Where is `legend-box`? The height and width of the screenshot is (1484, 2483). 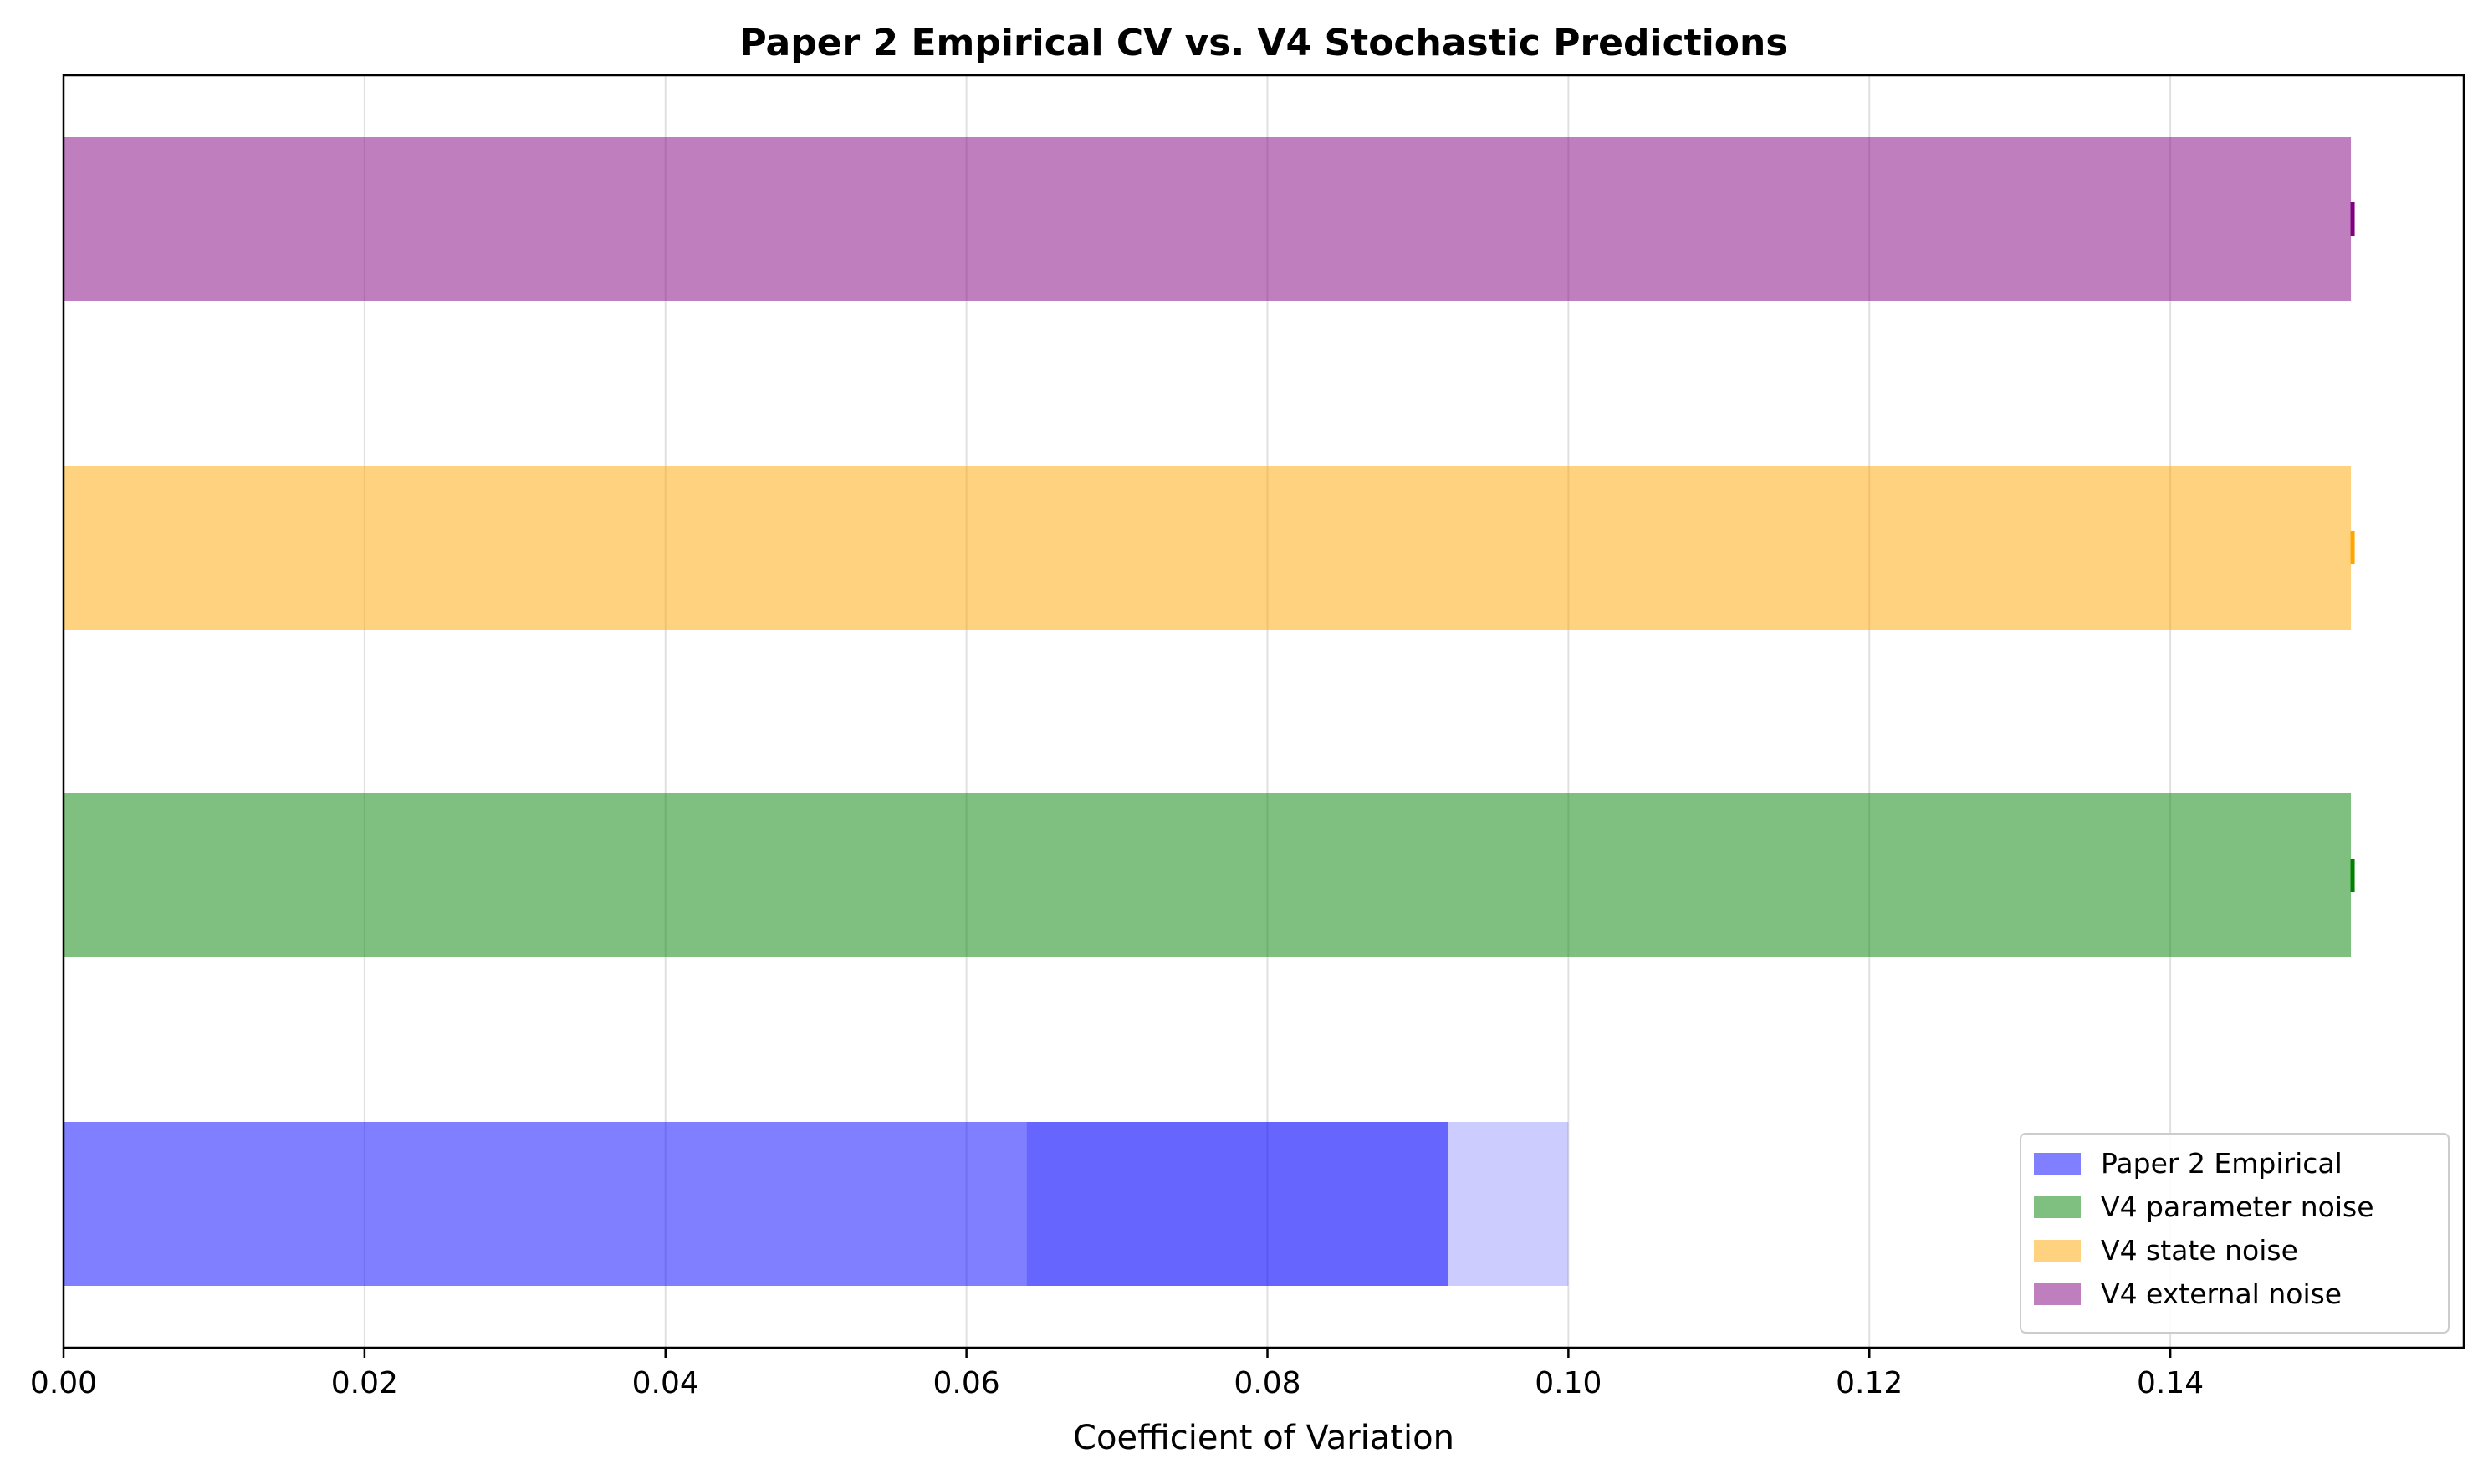
legend-box is located at coordinates (2235, 1233).